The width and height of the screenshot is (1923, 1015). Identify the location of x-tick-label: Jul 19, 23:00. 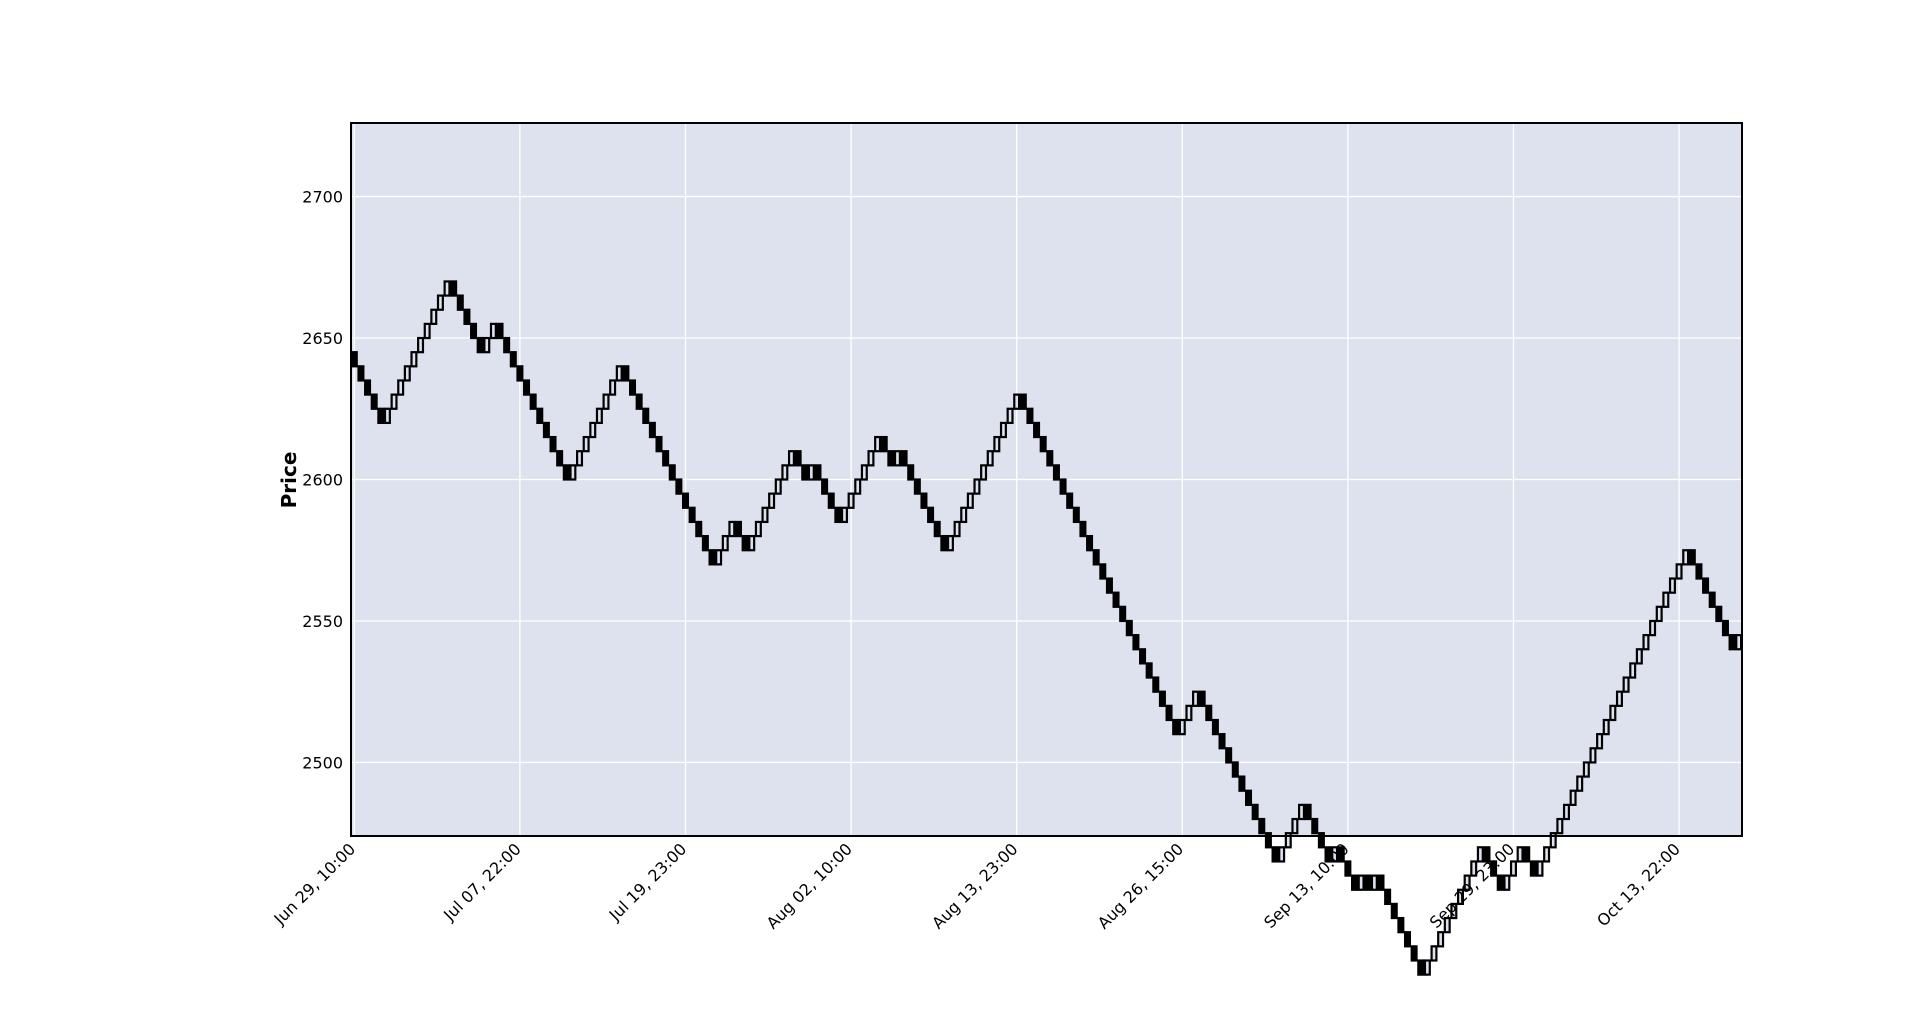
(648, 882).